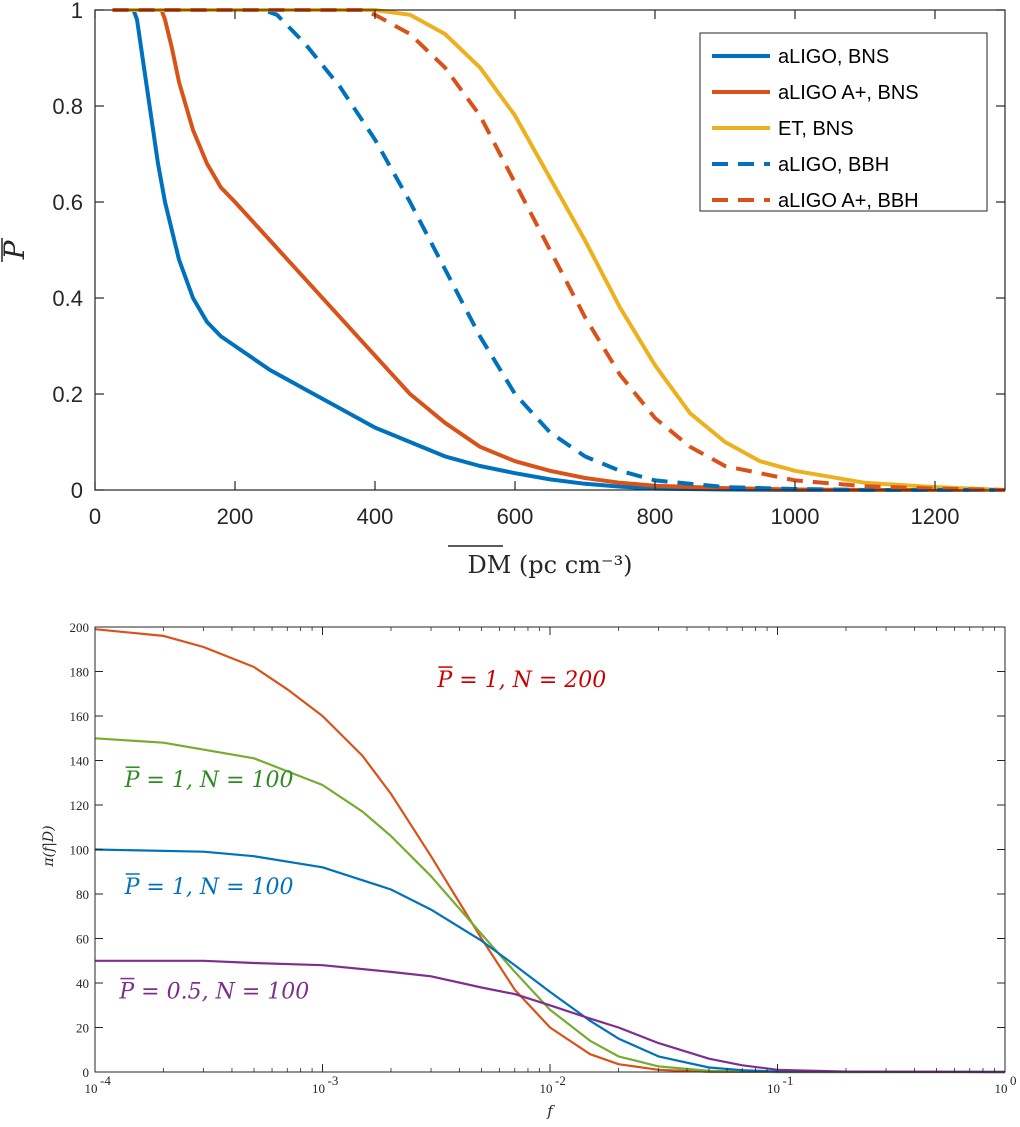 The height and width of the screenshot is (1127, 1020). Describe the element at coordinates (235, 516) in the screenshot. I see `x-tick-label: 200` at that location.